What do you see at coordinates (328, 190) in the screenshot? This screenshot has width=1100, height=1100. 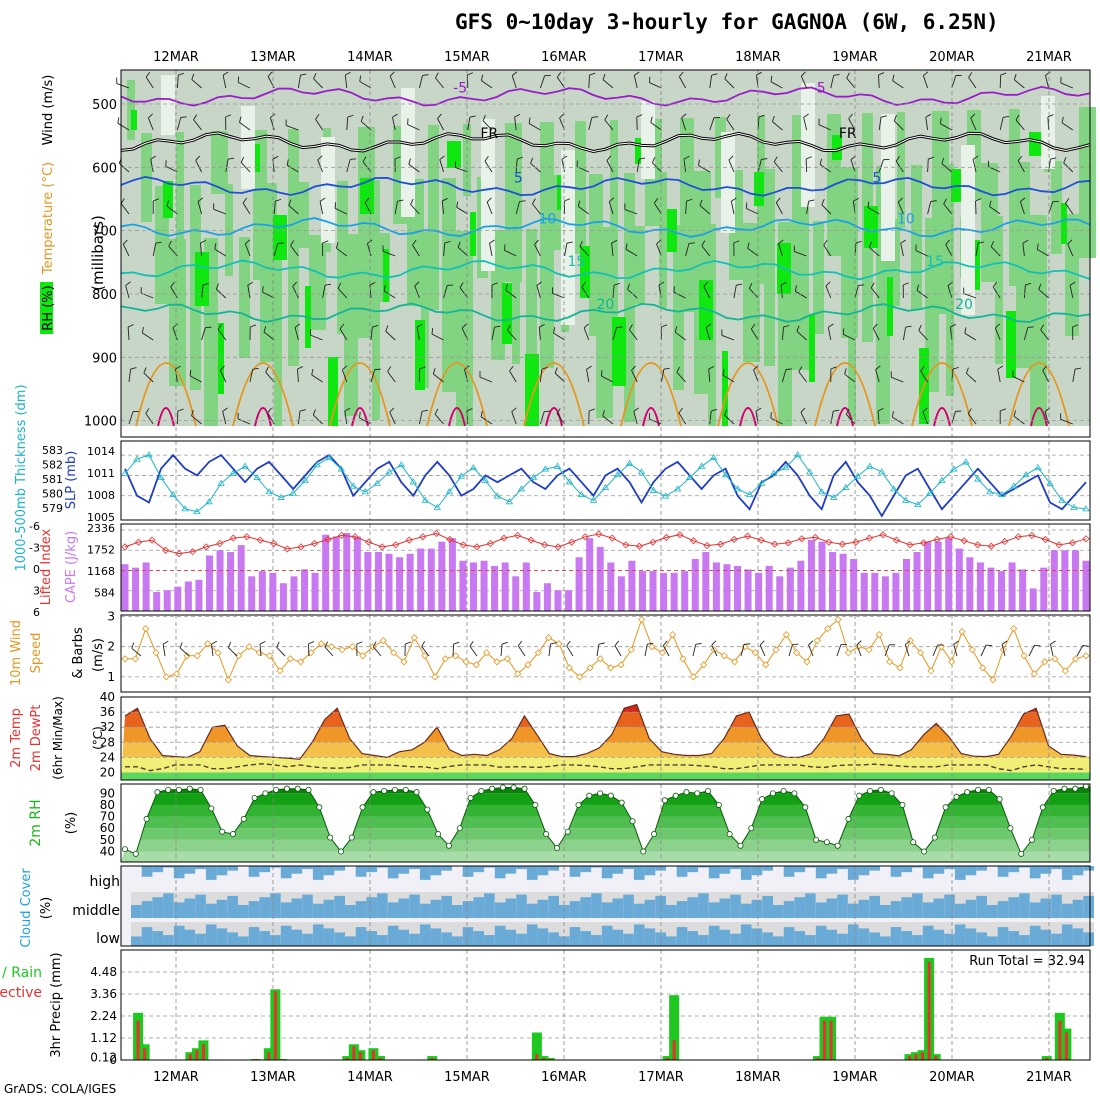 I see `rh-dry-cell` at bounding box center [328, 190].